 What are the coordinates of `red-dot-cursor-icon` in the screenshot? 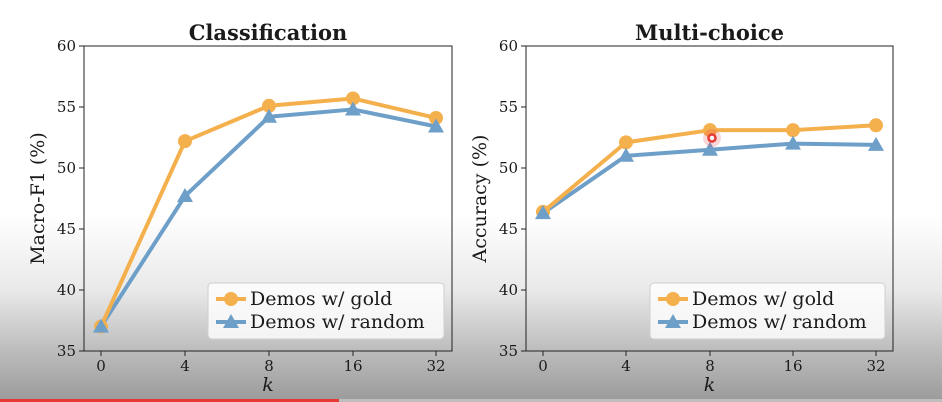 It's located at (712, 138).